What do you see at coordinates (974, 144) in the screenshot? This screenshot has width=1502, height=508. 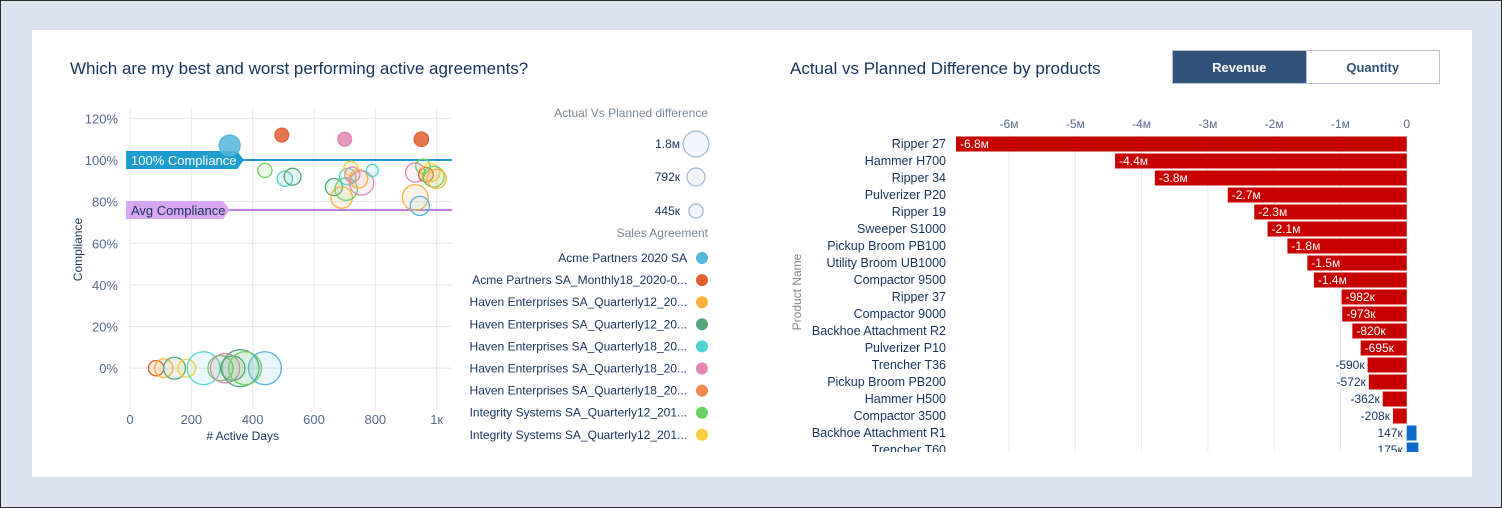 I see `data-label: -6.8м` at bounding box center [974, 144].